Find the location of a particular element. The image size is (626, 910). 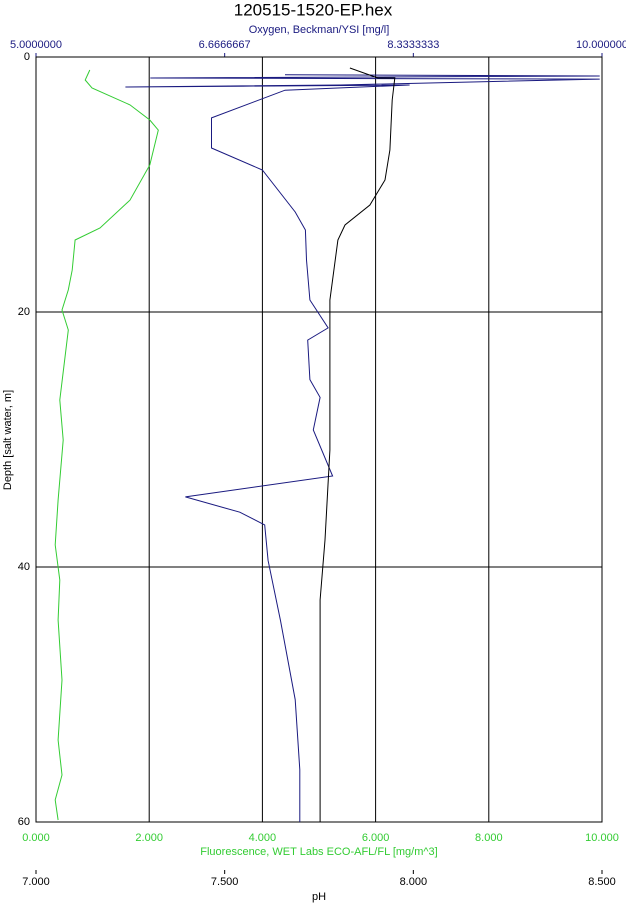

x-tick-label: 2.000 is located at coordinates (149, 838).